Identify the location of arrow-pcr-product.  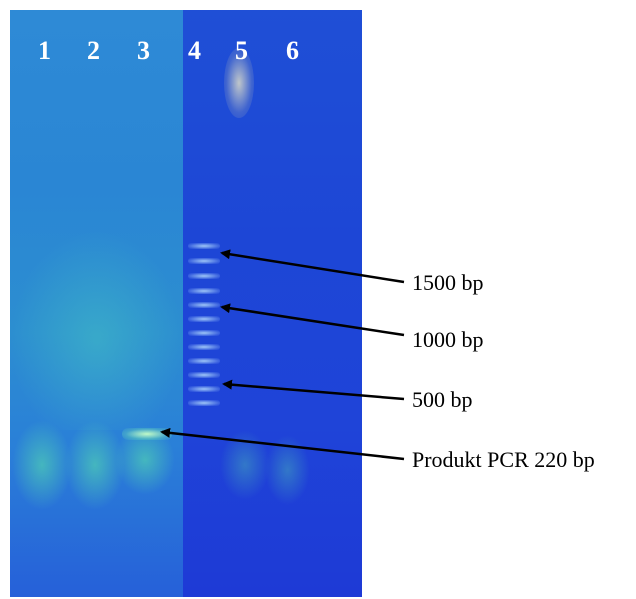
(282, 444).